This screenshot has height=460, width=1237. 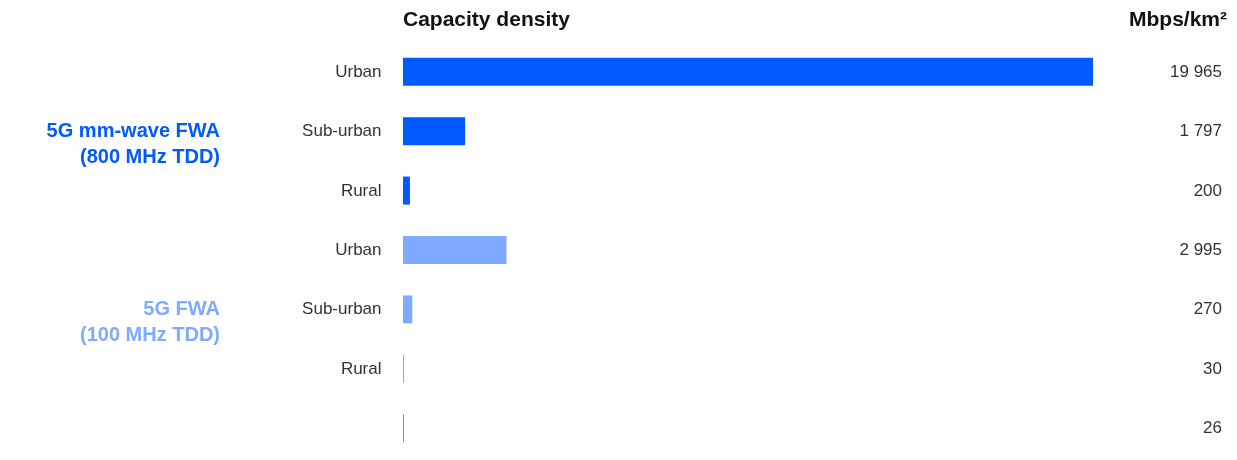 What do you see at coordinates (1200, 131) in the screenshot?
I see `data-label: 1 797` at bounding box center [1200, 131].